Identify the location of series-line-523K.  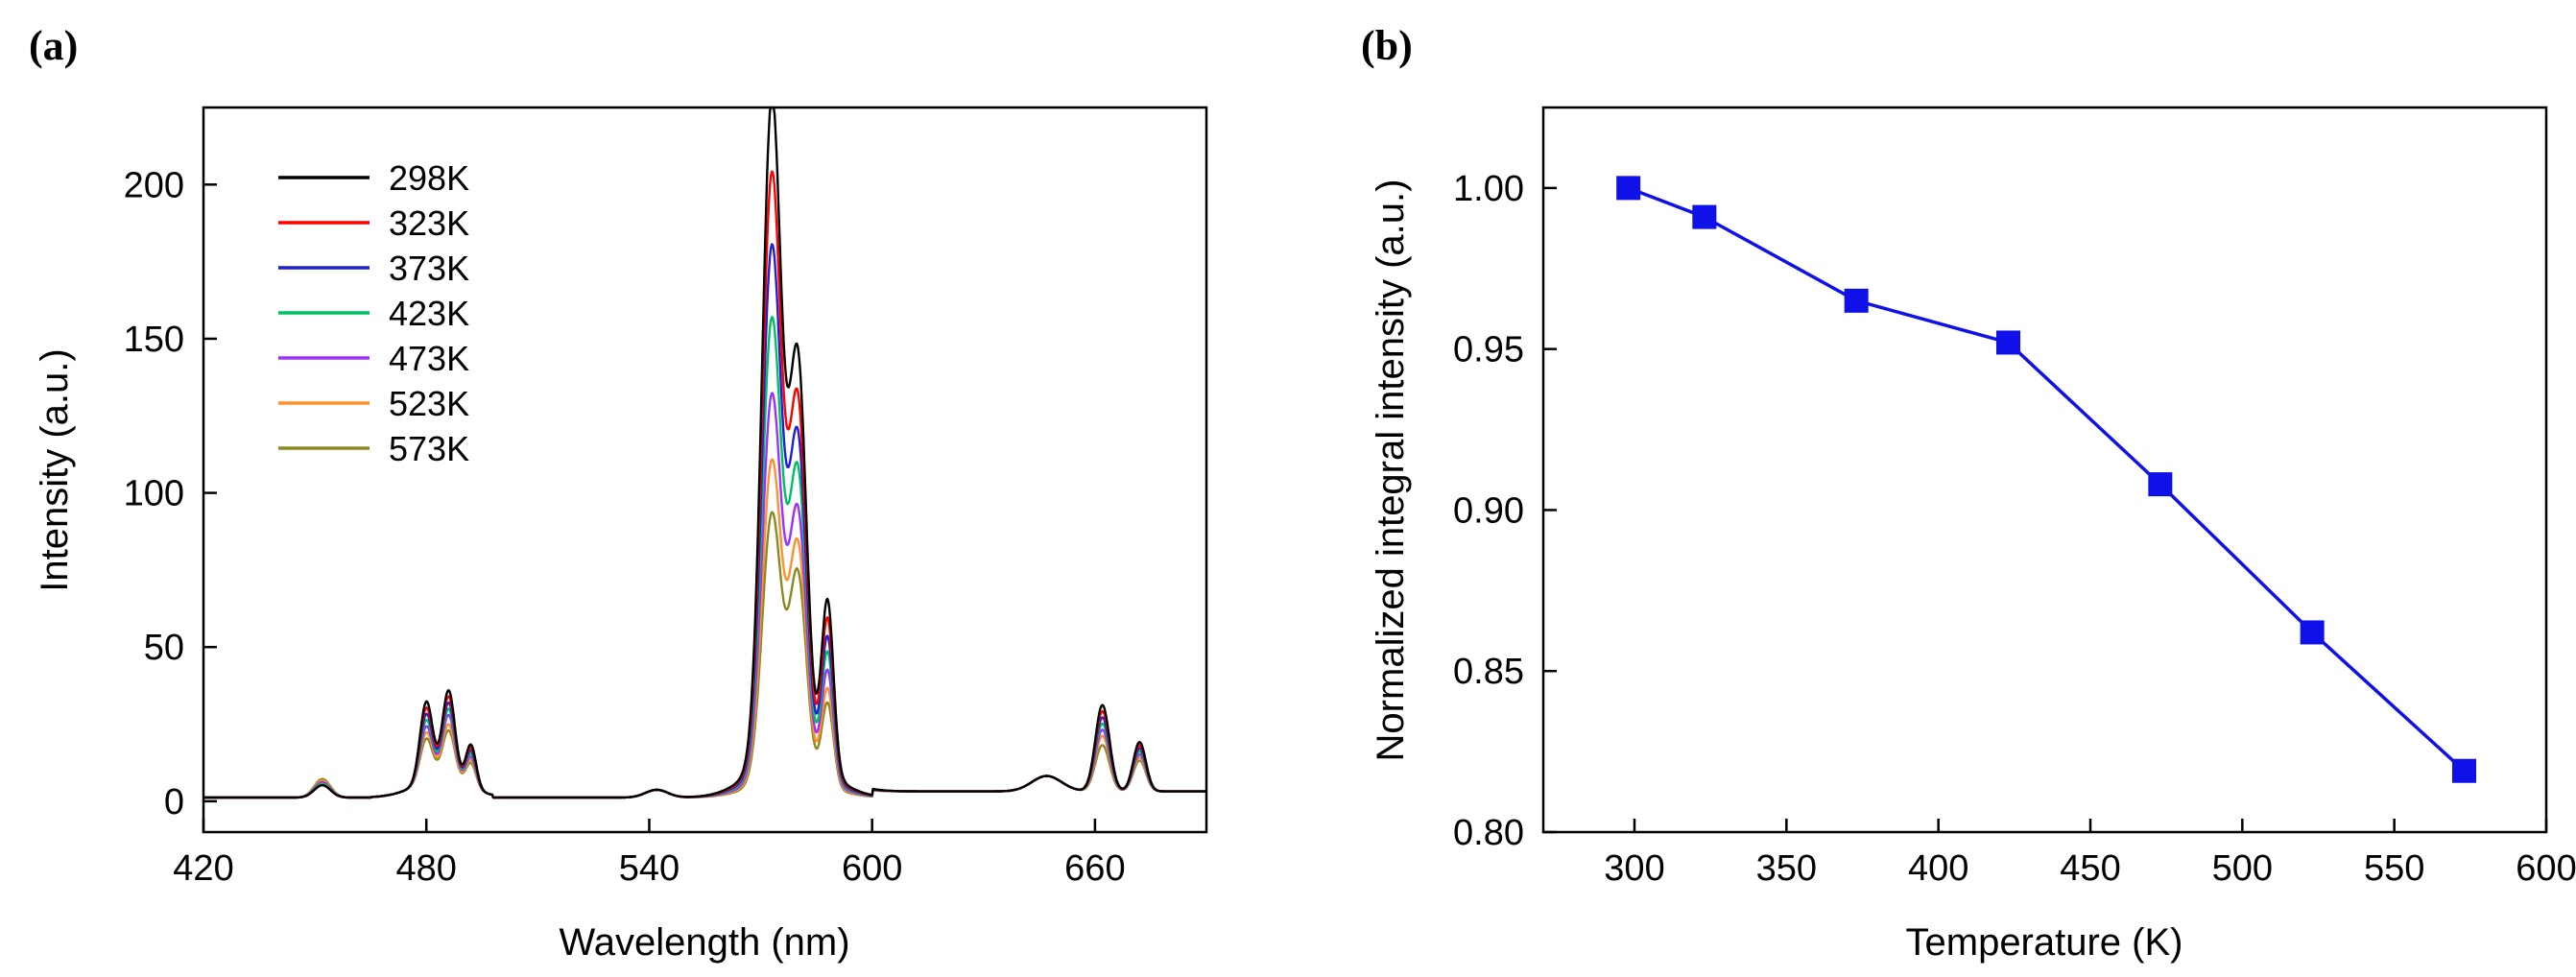
(705, 629).